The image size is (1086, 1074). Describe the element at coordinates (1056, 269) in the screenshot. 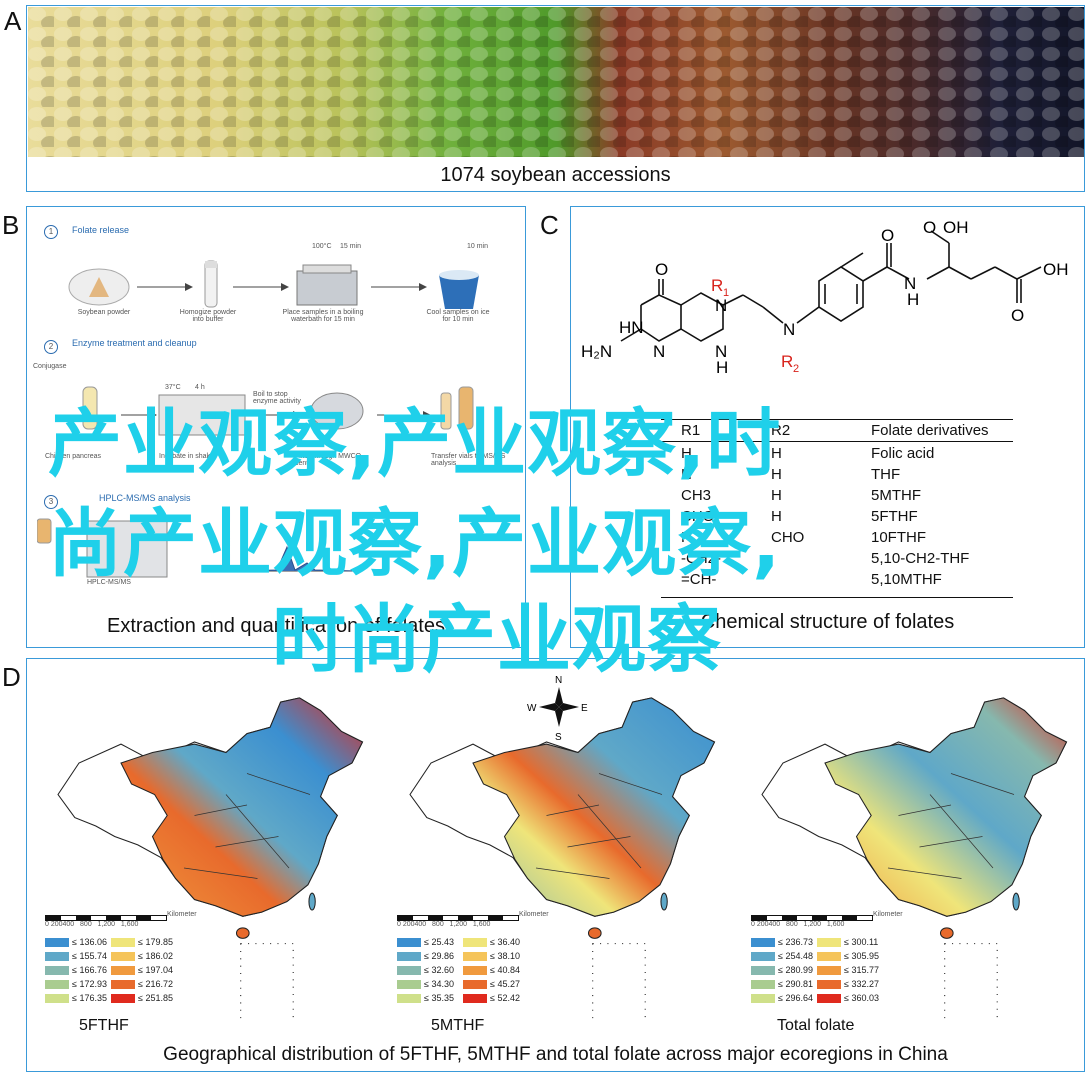

I see `mol-oh-right: OH` at that location.